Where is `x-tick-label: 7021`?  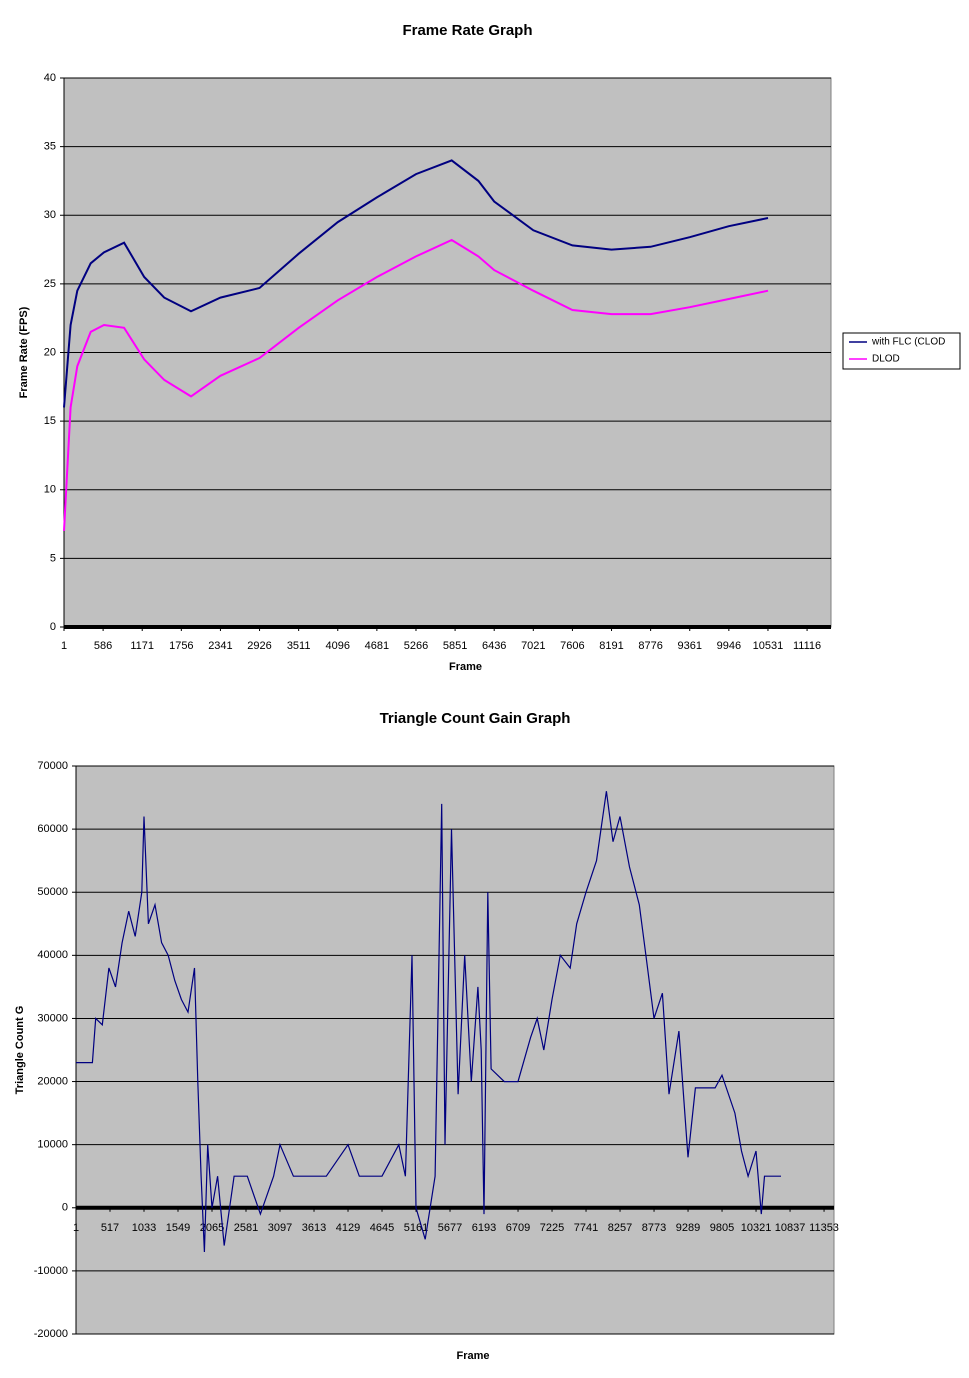 x-tick-label: 7021 is located at coordinates (533, 646).